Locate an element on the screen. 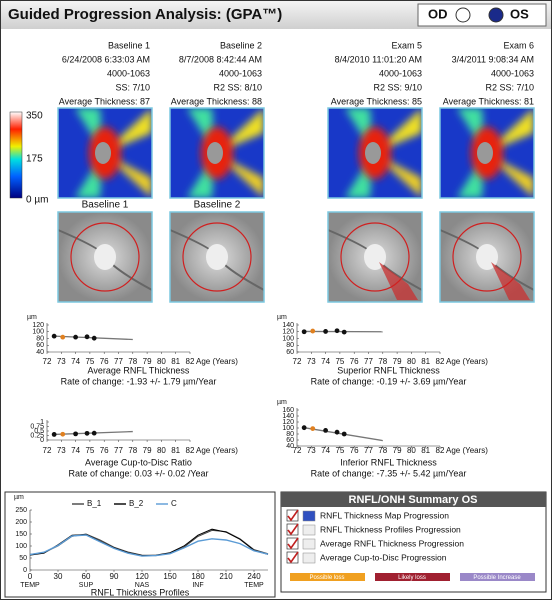 The height and width of the screenshot is (600, 552). exam-avg: Average Thickness: 81 is located at coordinates (488, 101).